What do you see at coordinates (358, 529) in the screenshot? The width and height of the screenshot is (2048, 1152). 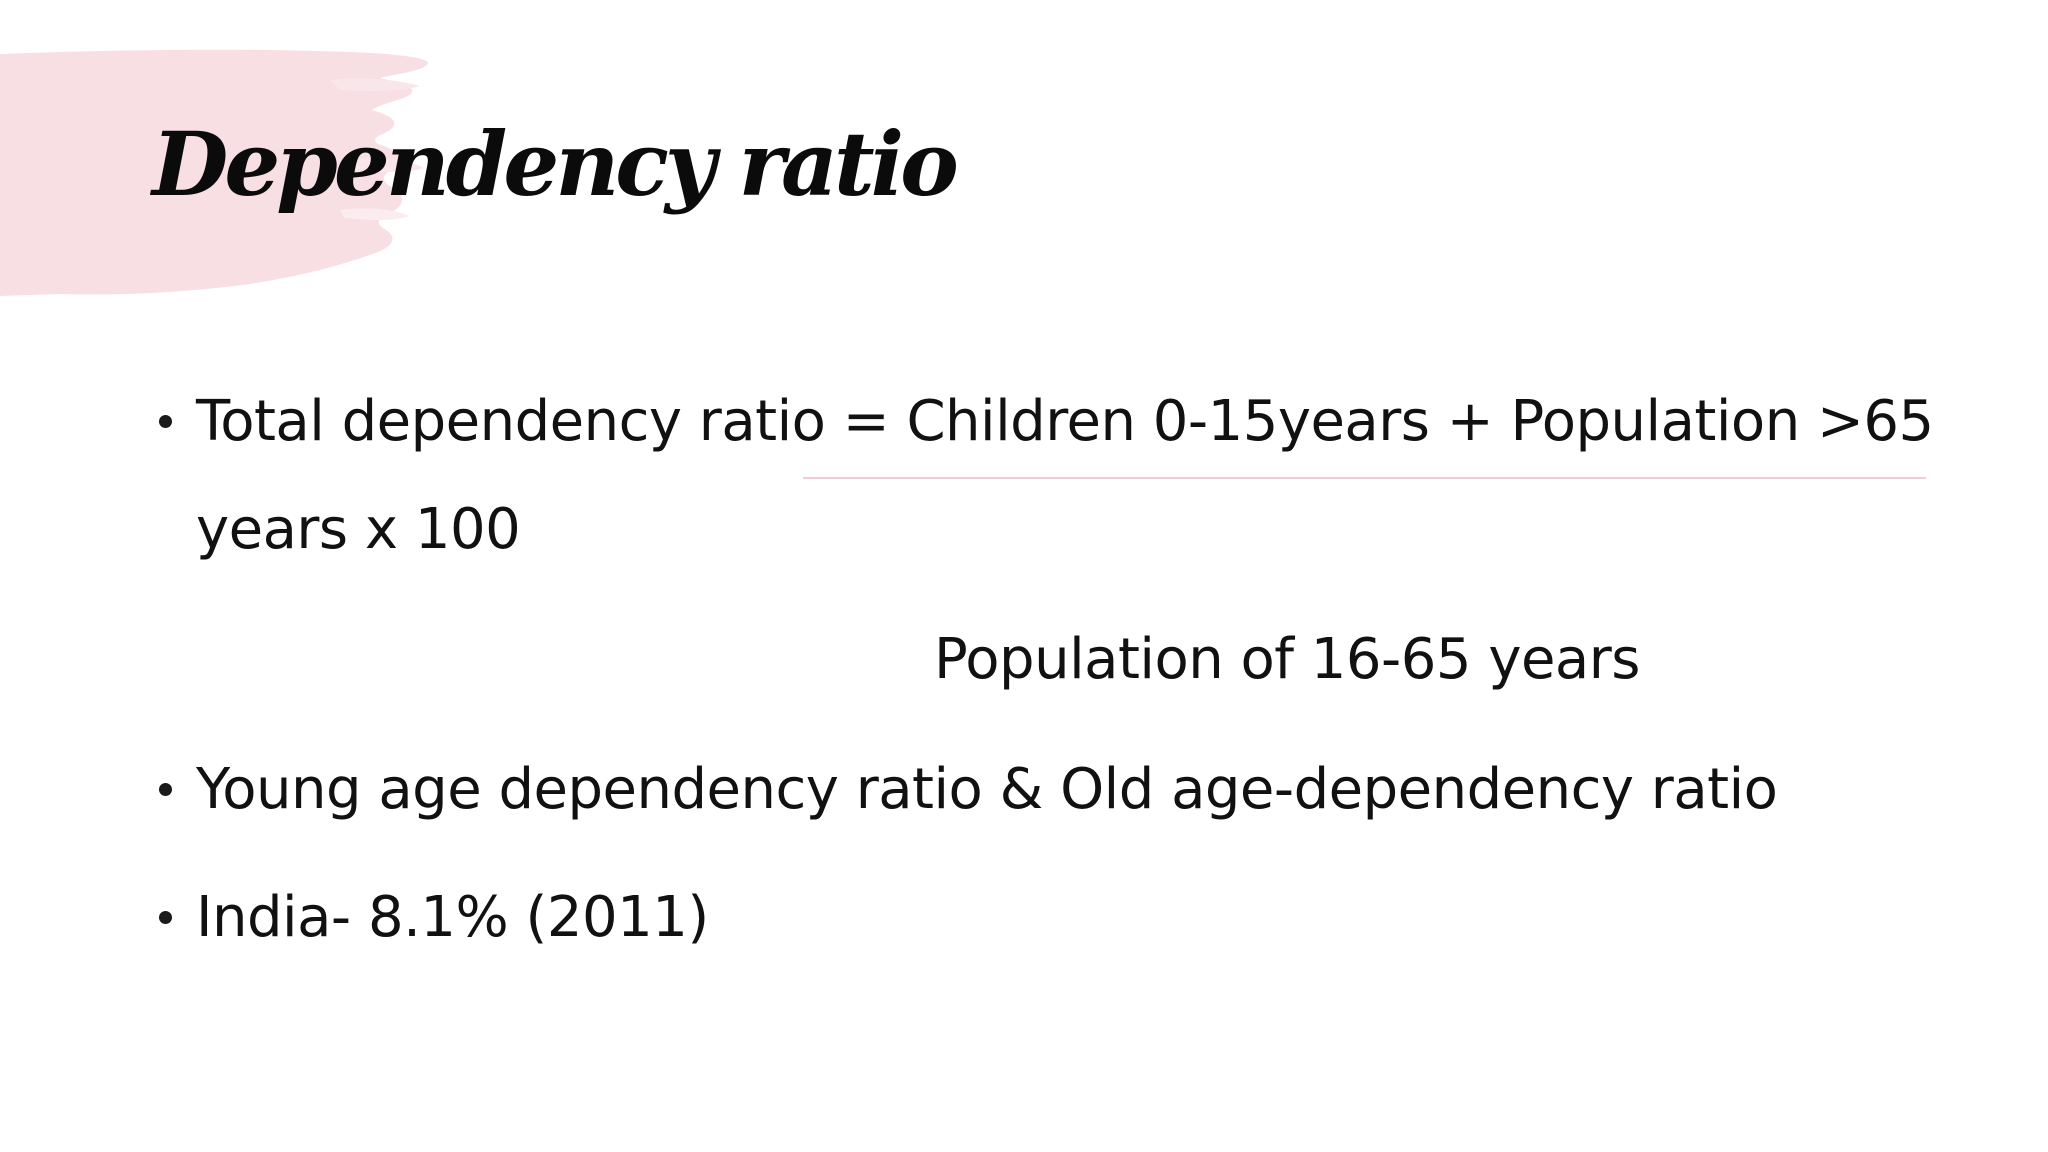 I see `formula-numerator-line2: years x 100` at bounding box center [358, 529].